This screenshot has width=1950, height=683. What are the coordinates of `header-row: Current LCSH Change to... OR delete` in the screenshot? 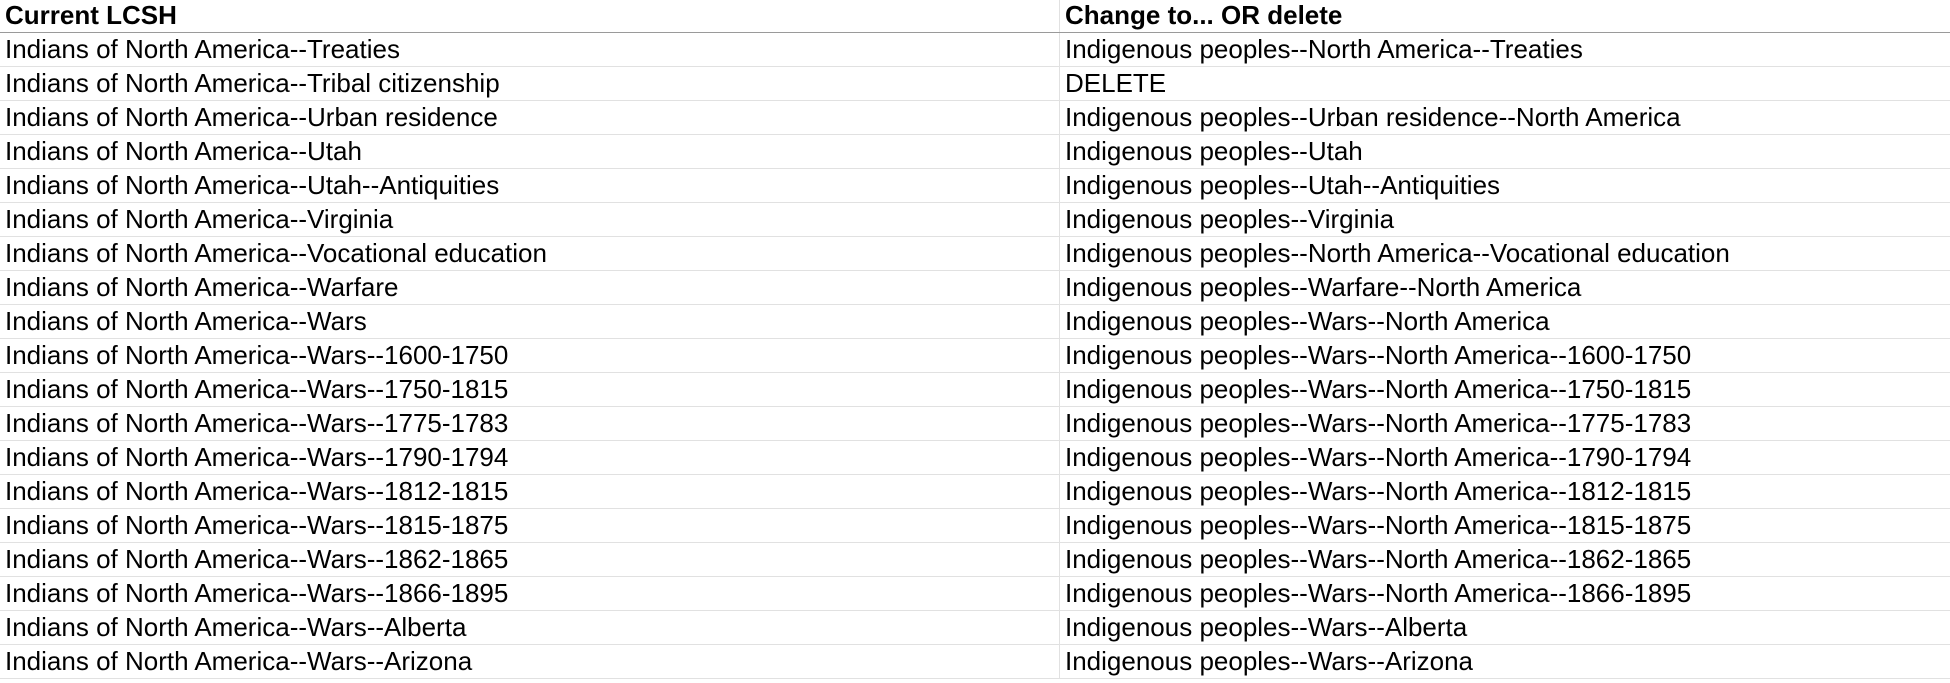 It's located at (975, 16).